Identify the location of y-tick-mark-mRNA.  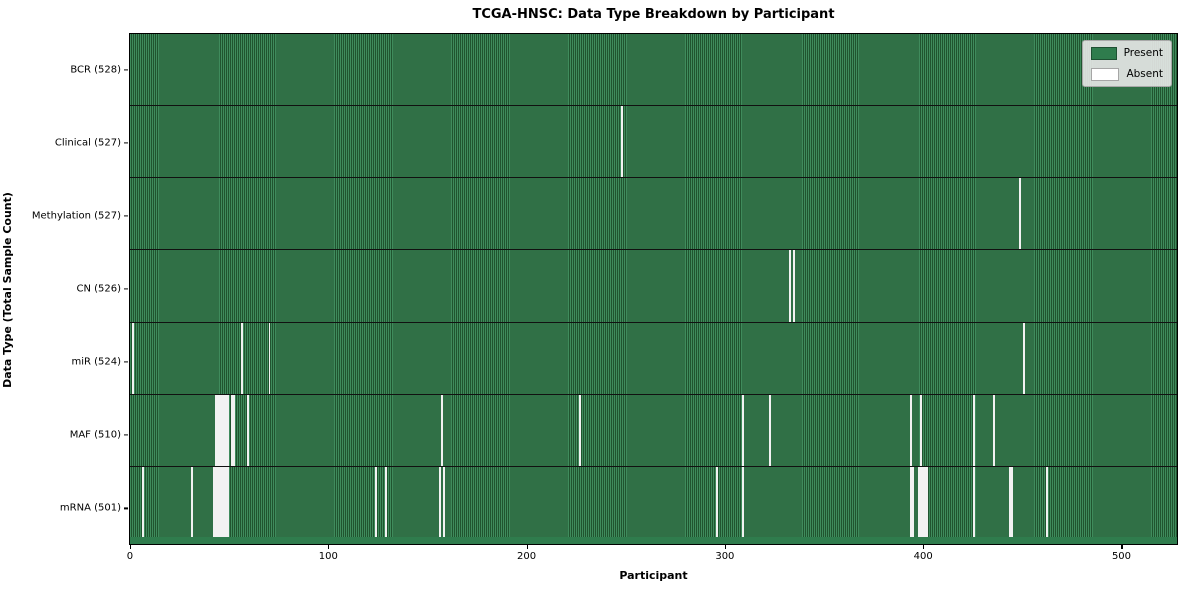
(126, 508).